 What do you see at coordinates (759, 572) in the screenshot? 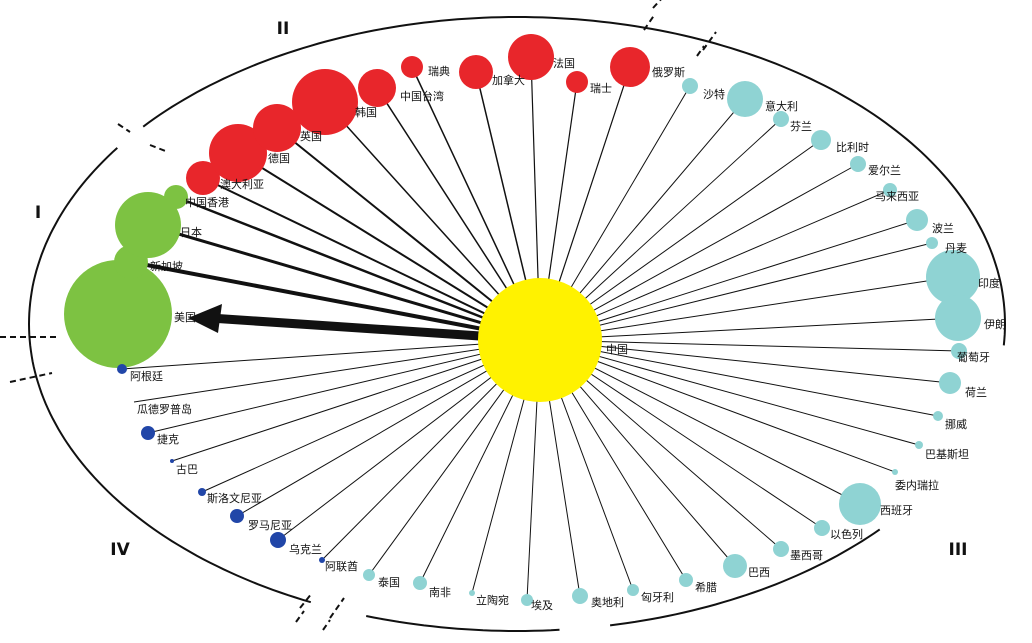
I see `country-label: 巴西` at bounding box center [759, 572].